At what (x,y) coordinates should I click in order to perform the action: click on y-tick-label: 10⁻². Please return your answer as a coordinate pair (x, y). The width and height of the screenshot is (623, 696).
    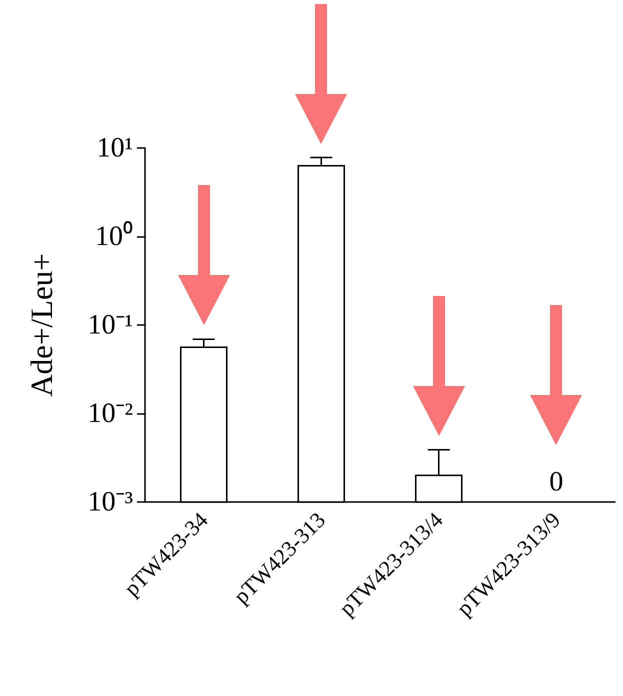
    Looking at the image, I should click on (110, 413).